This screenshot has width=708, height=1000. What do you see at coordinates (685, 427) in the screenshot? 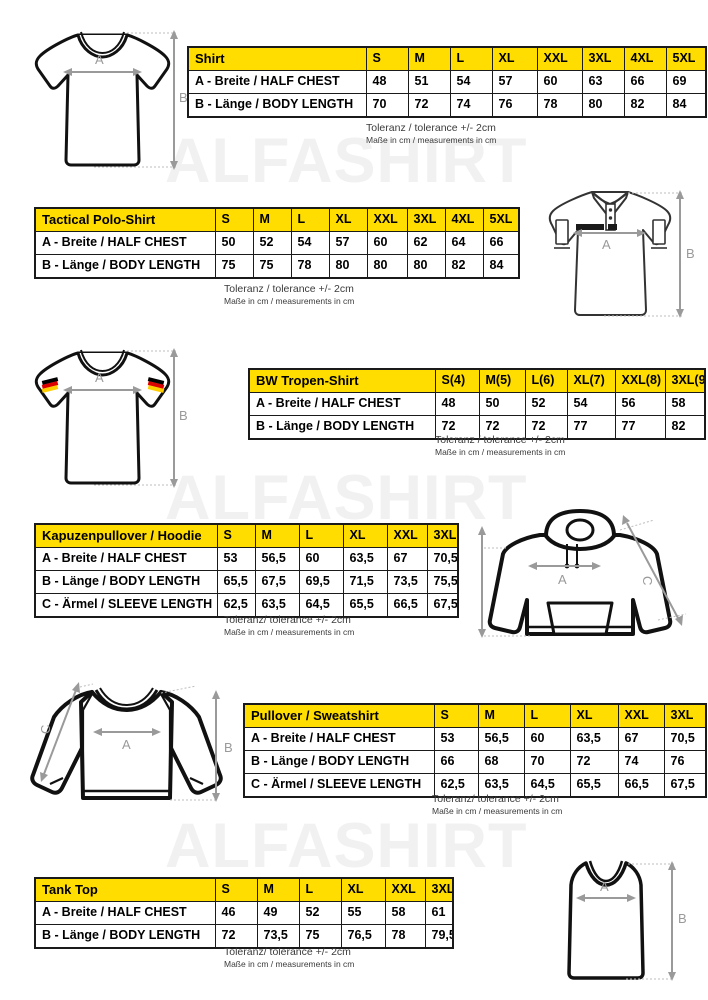
I see `measure-value: 82` at bounding box center [685, 427].